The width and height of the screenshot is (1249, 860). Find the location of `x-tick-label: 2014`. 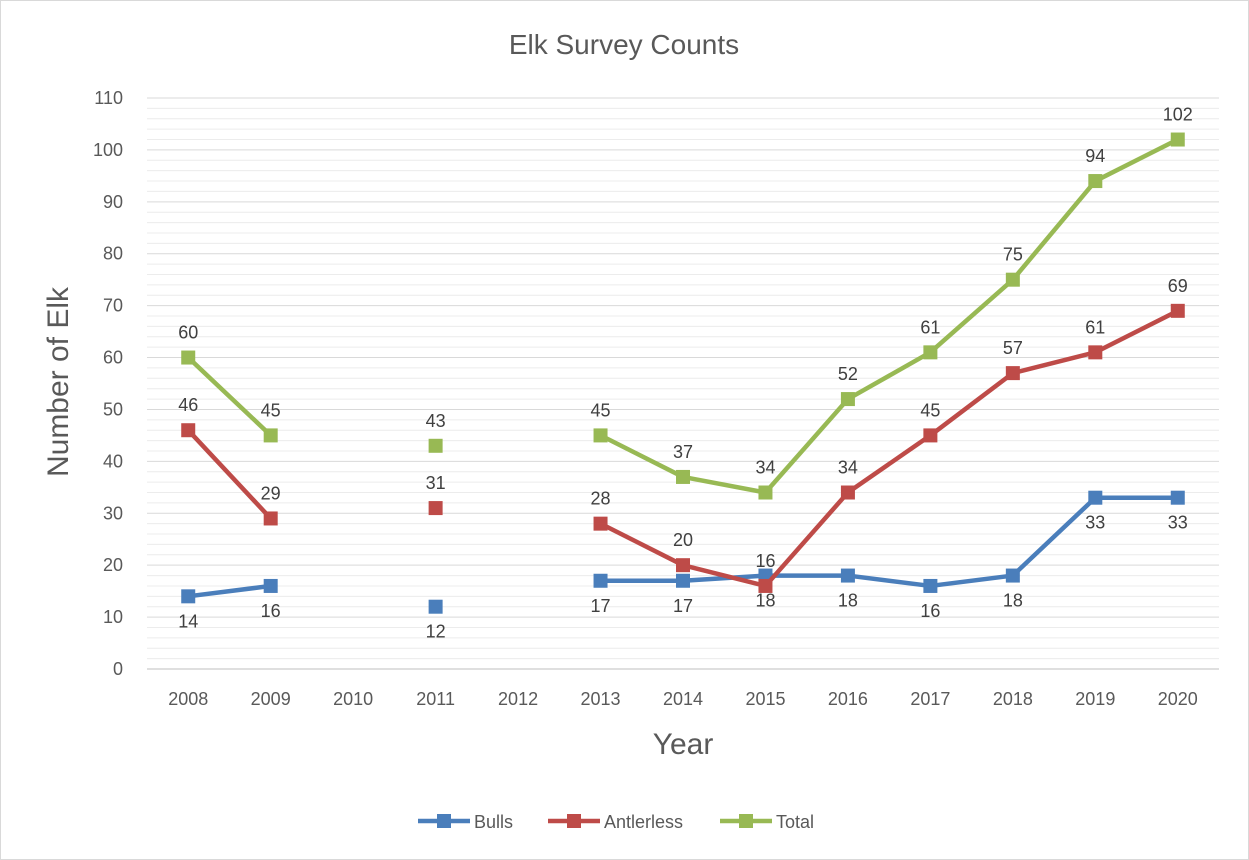

x-tick-label: 2014 is located at coordinates (683, 699).